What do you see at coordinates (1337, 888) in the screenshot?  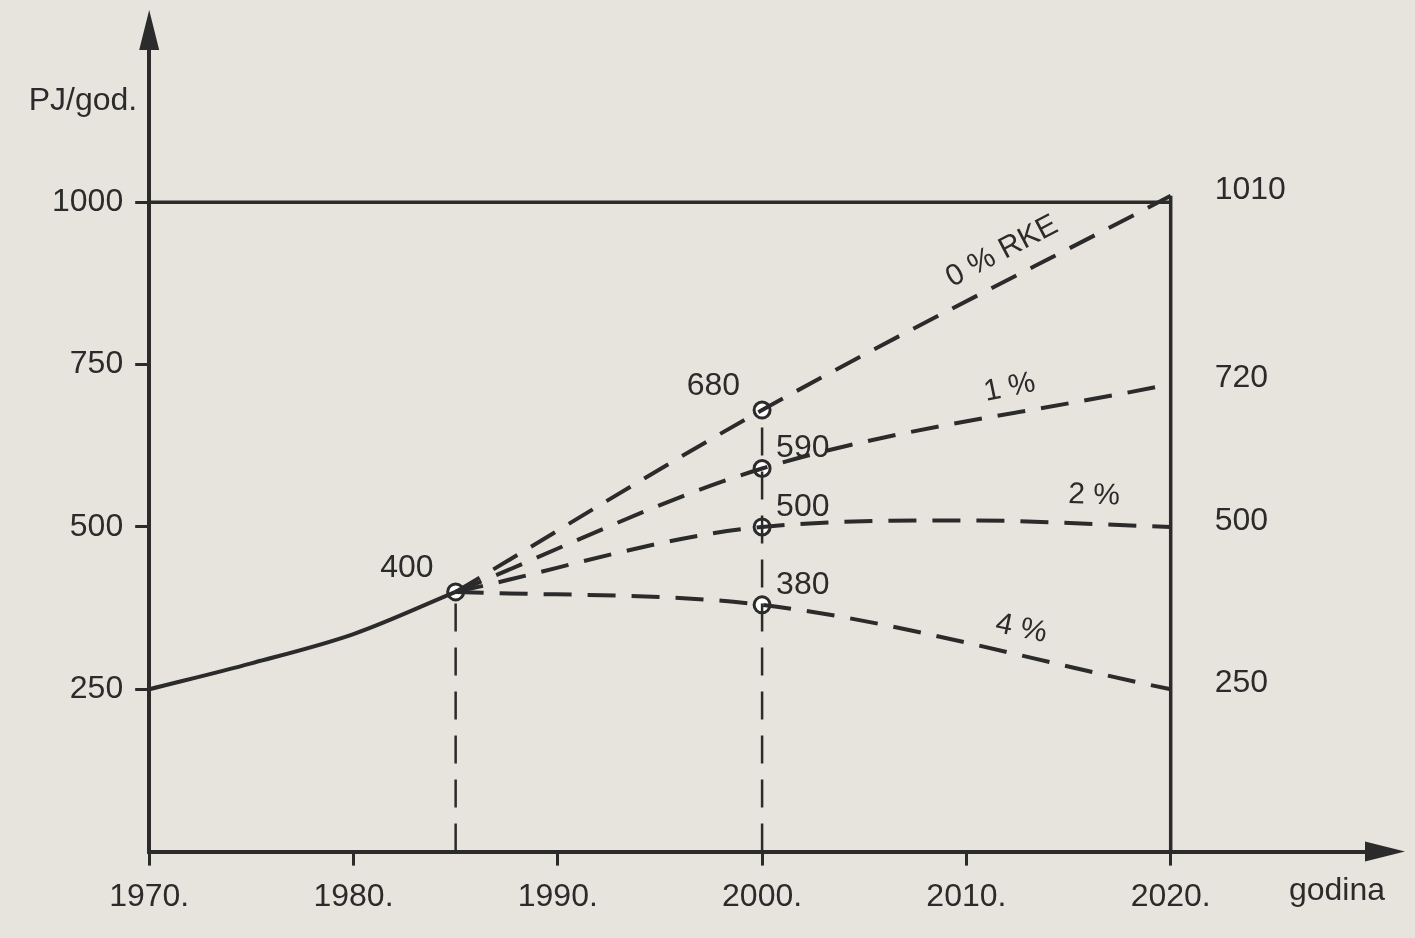 I see `x-axis-title: godina` at bounding box center [1337, 888].